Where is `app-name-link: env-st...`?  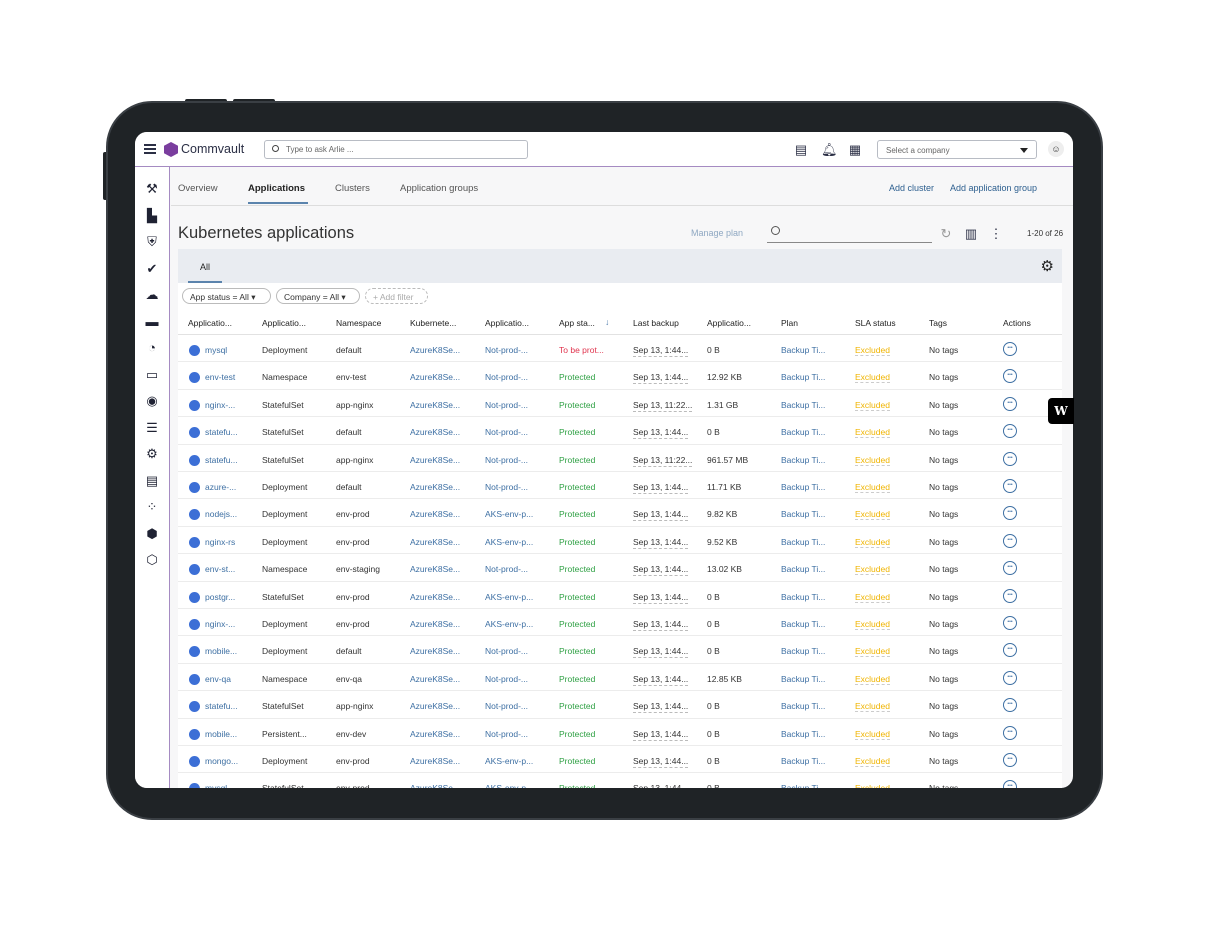 app-name-link: env-st... is located at coordinates (220, 569).